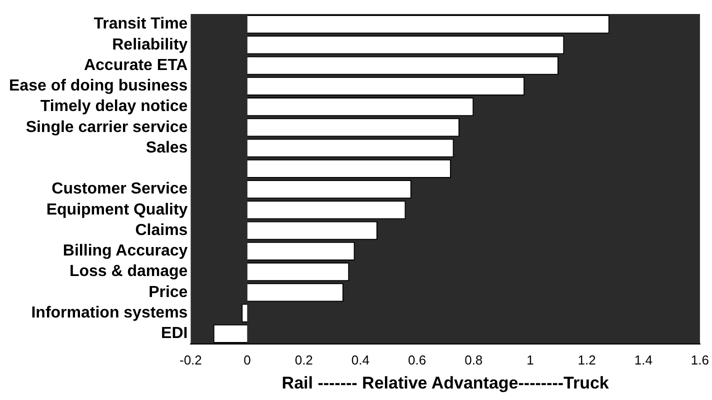  Describe the element at coordinates (247, 360) in the screenshot. I see `x-tick-label: 0` at that location.